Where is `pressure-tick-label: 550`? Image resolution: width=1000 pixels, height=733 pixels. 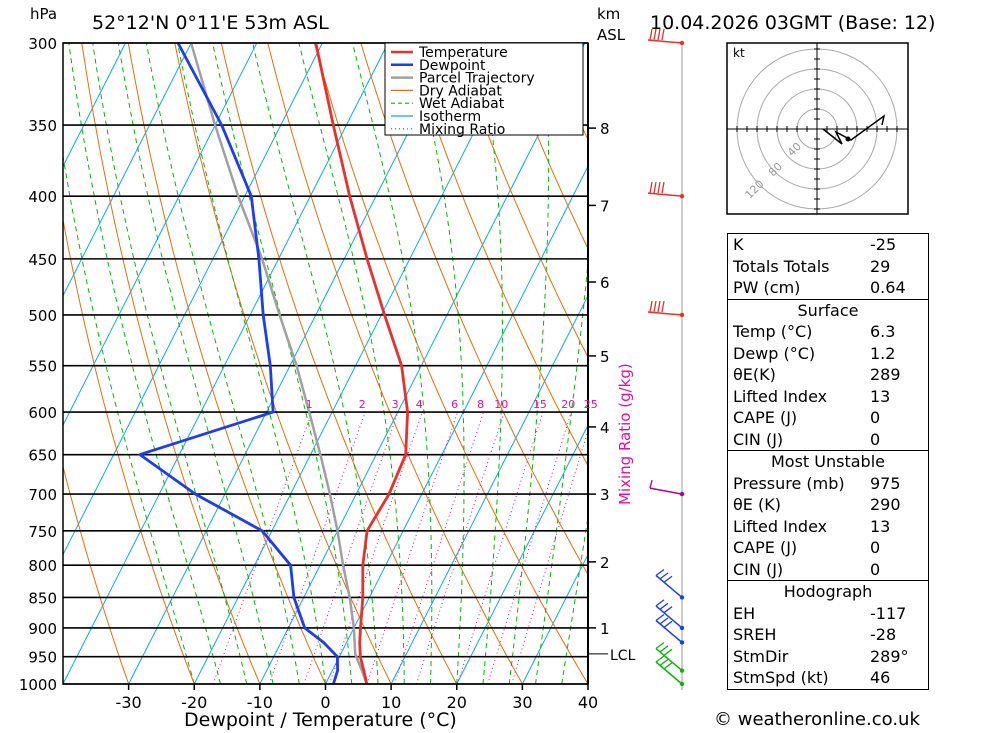 pressure-tick-label: 550 is located at coordinates (42, 367).